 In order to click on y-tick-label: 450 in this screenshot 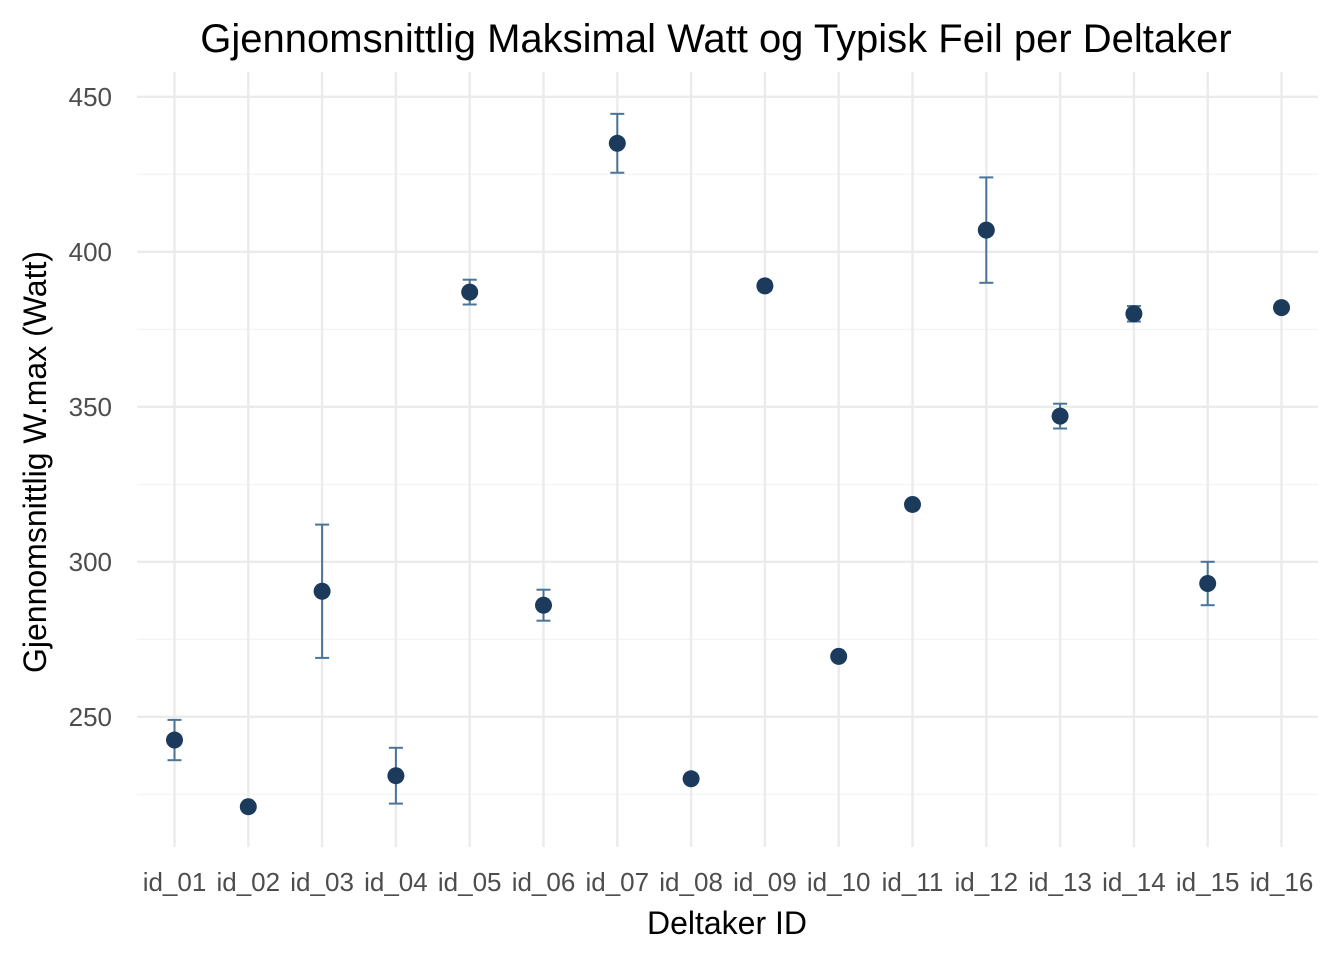, I will do `click(90, 97)`.